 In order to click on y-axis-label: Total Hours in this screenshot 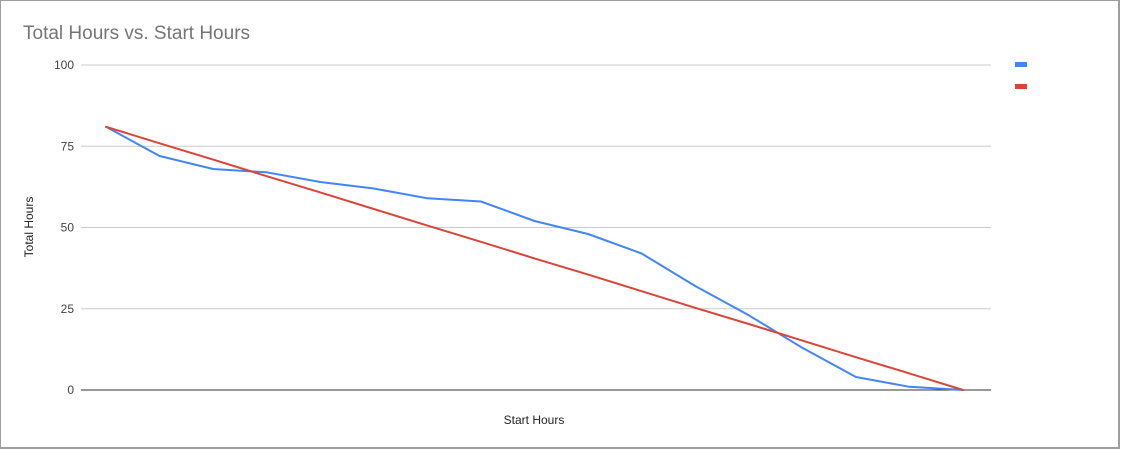, I will do `click(29, 227)`.